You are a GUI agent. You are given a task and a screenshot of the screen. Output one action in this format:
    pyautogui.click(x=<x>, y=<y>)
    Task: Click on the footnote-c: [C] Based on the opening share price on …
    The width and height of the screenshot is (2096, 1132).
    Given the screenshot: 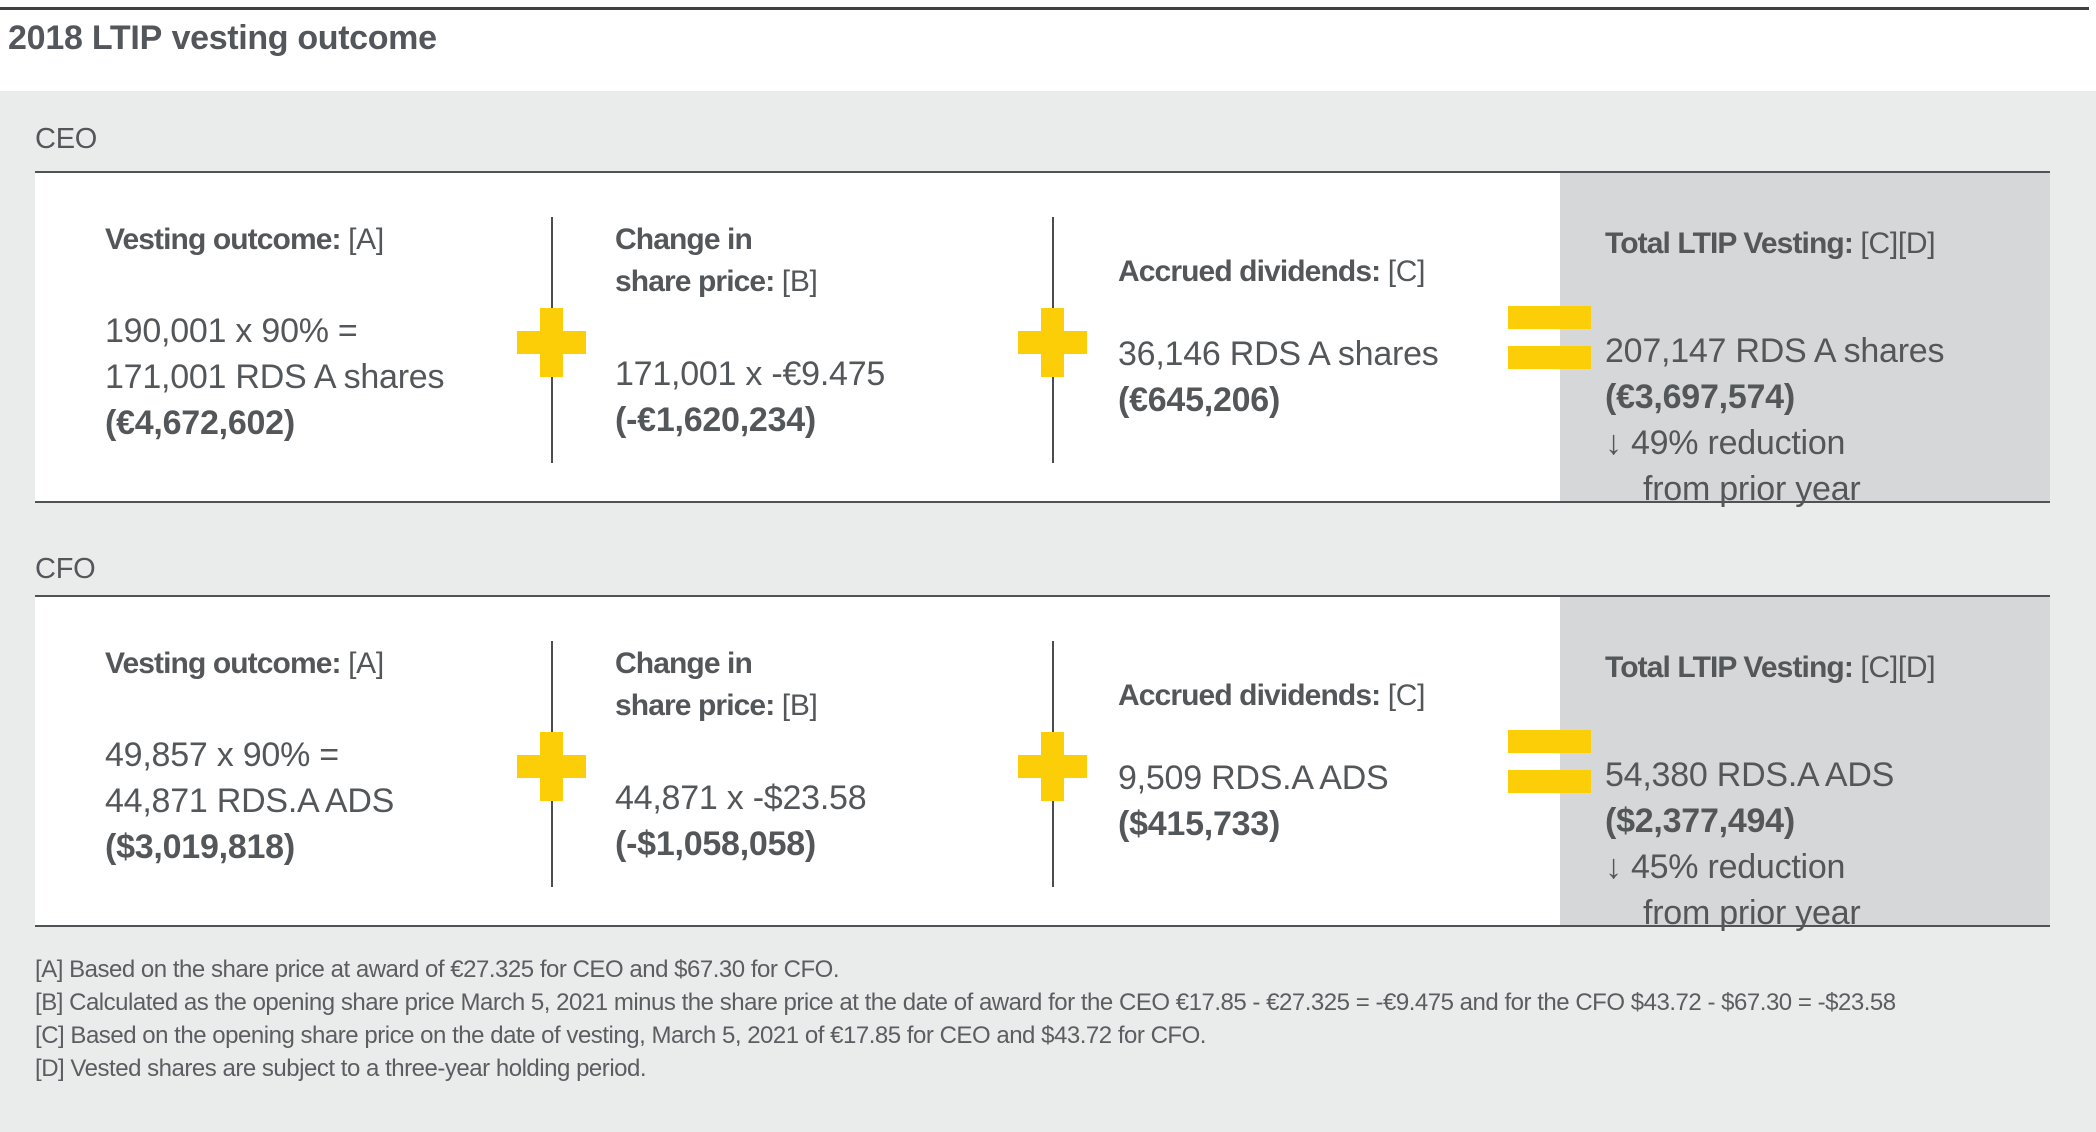 What is the action you would take?
    pyautogui.click(x=620, y=1035)
    